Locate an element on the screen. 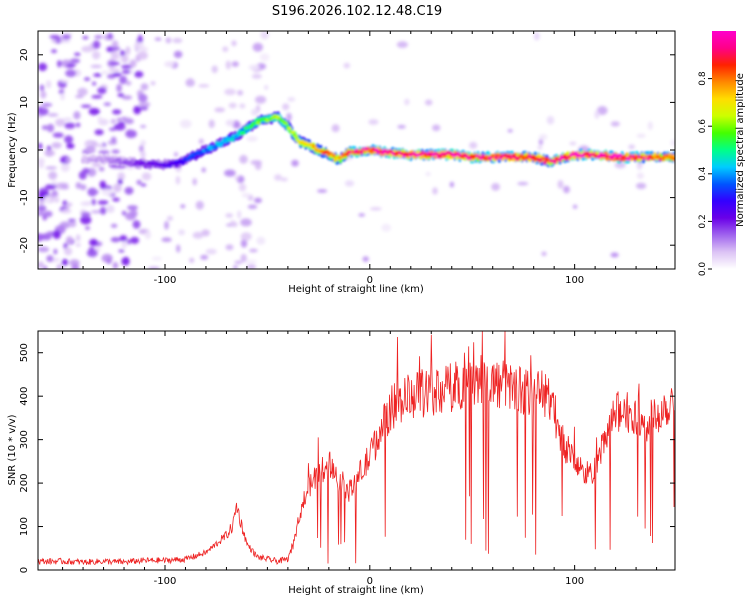 Image resolution: width=750 pixels, height=600 pixels. spectrogram-y-label: Frequency (Hz) is located at coordinates (12, 150).